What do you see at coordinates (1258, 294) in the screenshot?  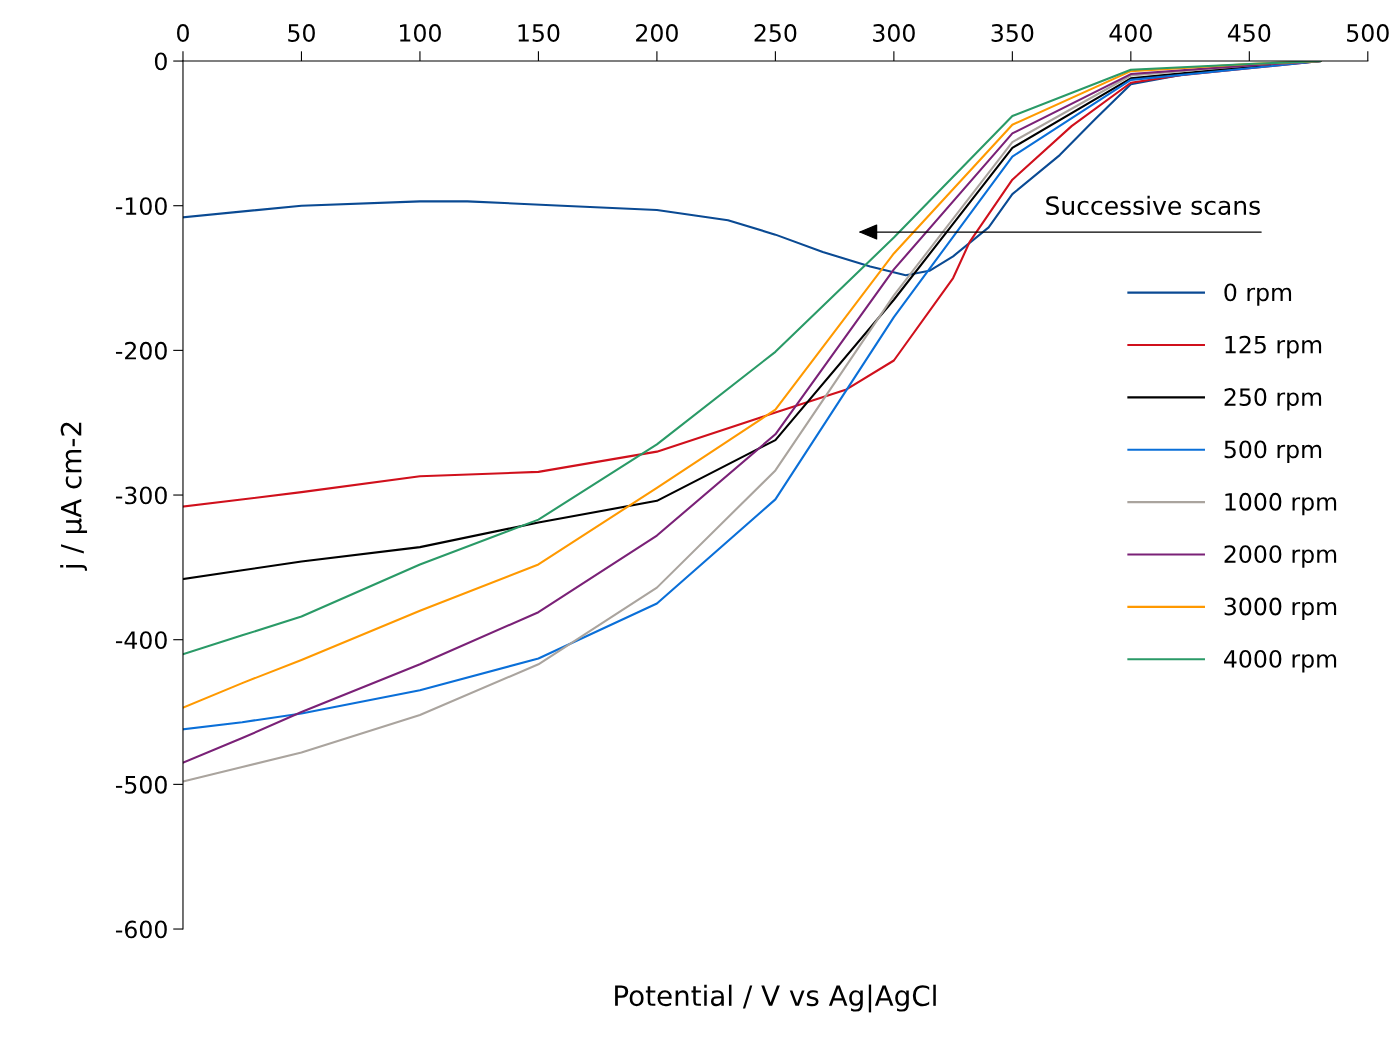 I see `legend-label: 0 rpm` at bounding box center [1258, 294].